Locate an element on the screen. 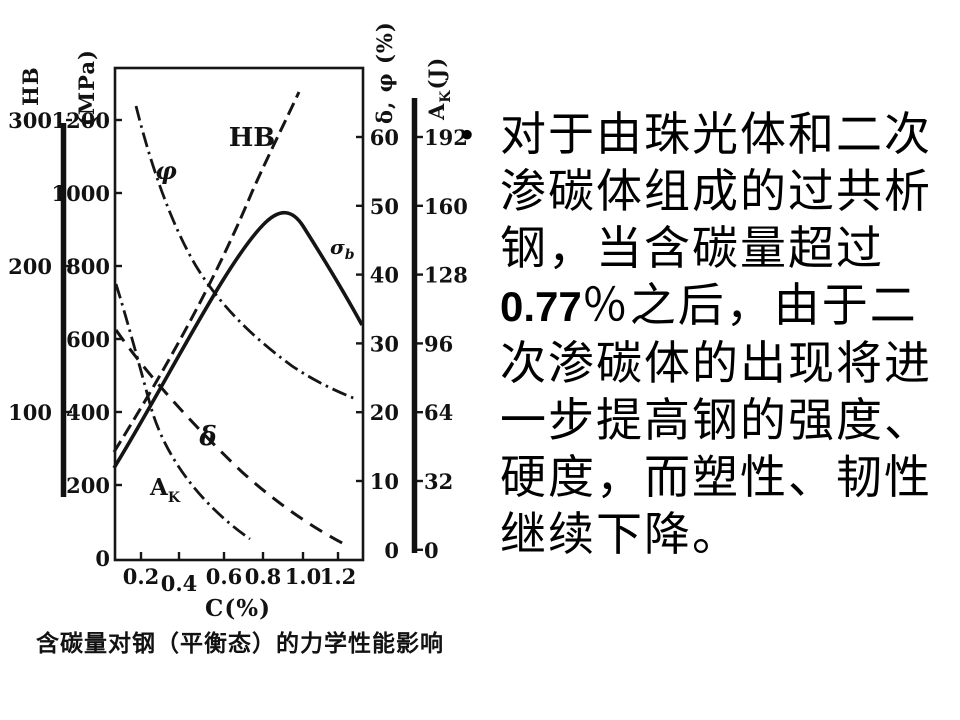 This screenshot has width=960, height=720. bullet-text-line: 一步提高钢的强度、 is located at coordinates (730, 420).